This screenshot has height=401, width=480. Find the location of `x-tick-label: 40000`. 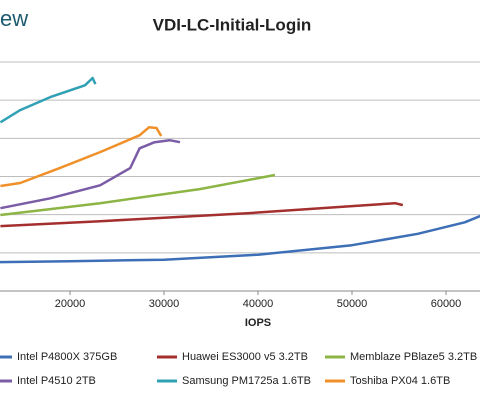

x-tick-label: 40000 is located at coordinates (258, 304).